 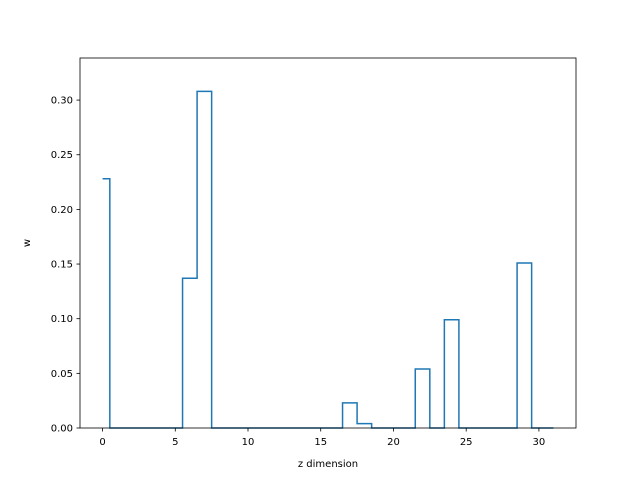 What do you see at coordinates (62, 265) in the screenshot?
I see `y-tick-label: 0.15` at bounding box center [62, 265].